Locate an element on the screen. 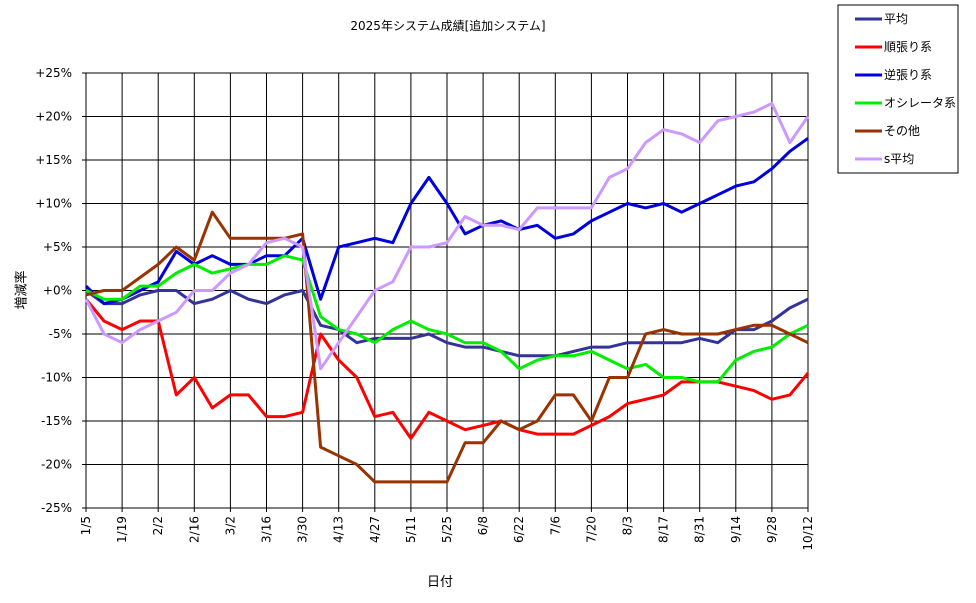 Image resolution: width=976 pixels, height=603 pixels. y-tick-label: -10% is located at coordinates (56, 378).